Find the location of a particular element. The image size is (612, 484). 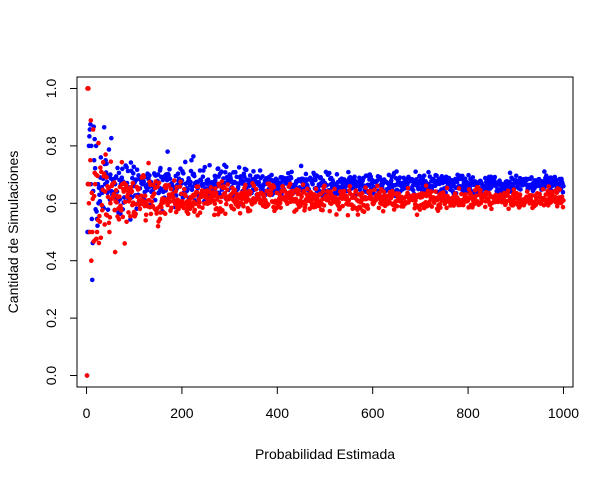

x-tick-label: 800 is located at coordinates (468, 413).